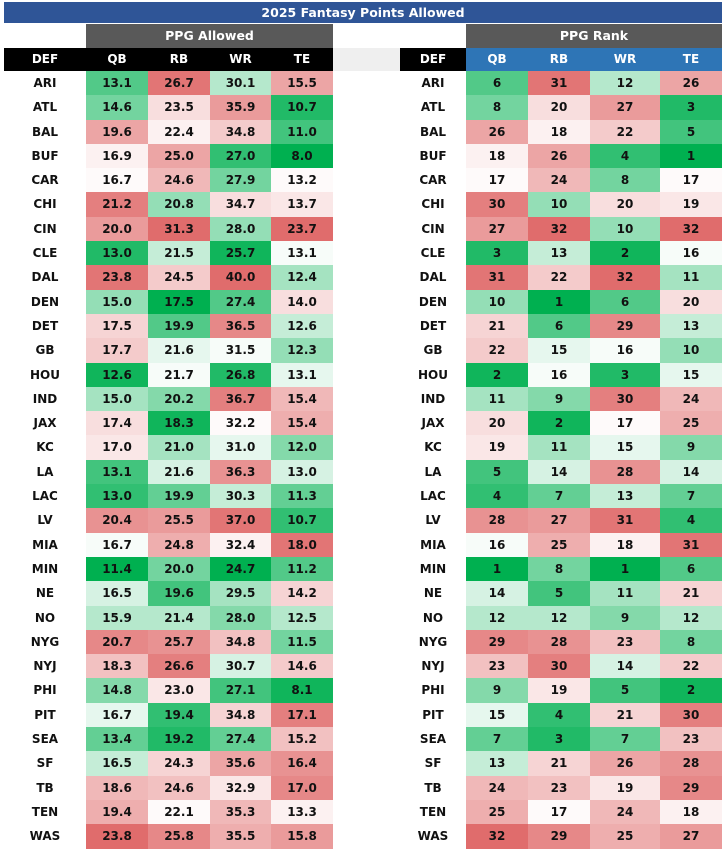  I want to click on value-cell-qb: 19, so click(497, 447).